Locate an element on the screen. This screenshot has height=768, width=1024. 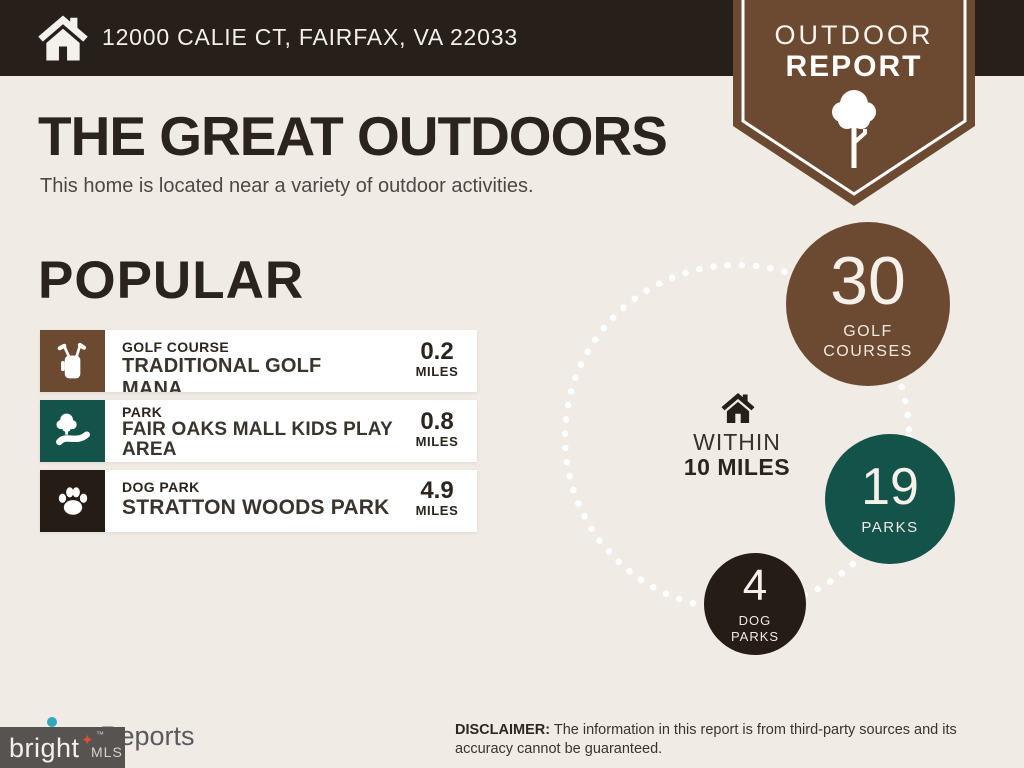
stat-circle-golf-courses: 30 GOLF COURSES is located at coordinates (868, 304).